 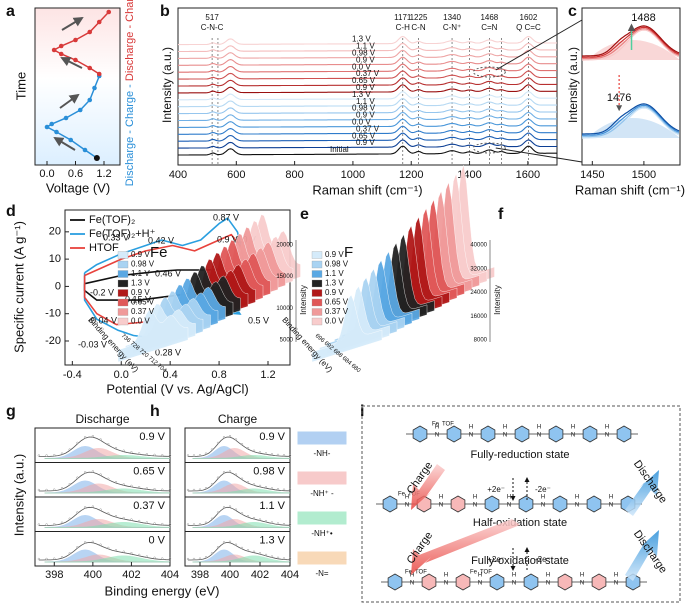 What do you see at coordinates (403, 17) in the screenshot?
I see `peak-position: 1171` at bounding box center [403, 17].